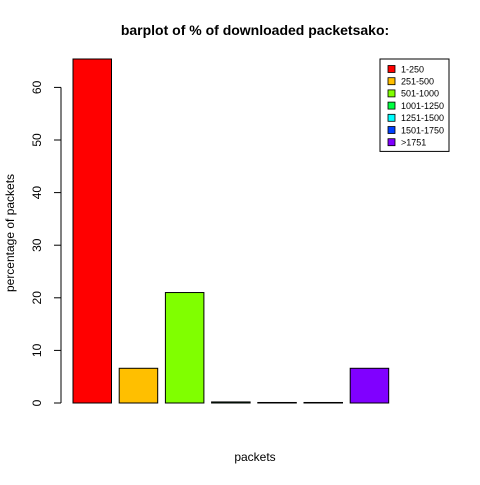 This screenshot has width=480, height=485. Describe the element at coordinates (422, 106) in the screenshot. I see `legend-label: 1001-1250` at that location.